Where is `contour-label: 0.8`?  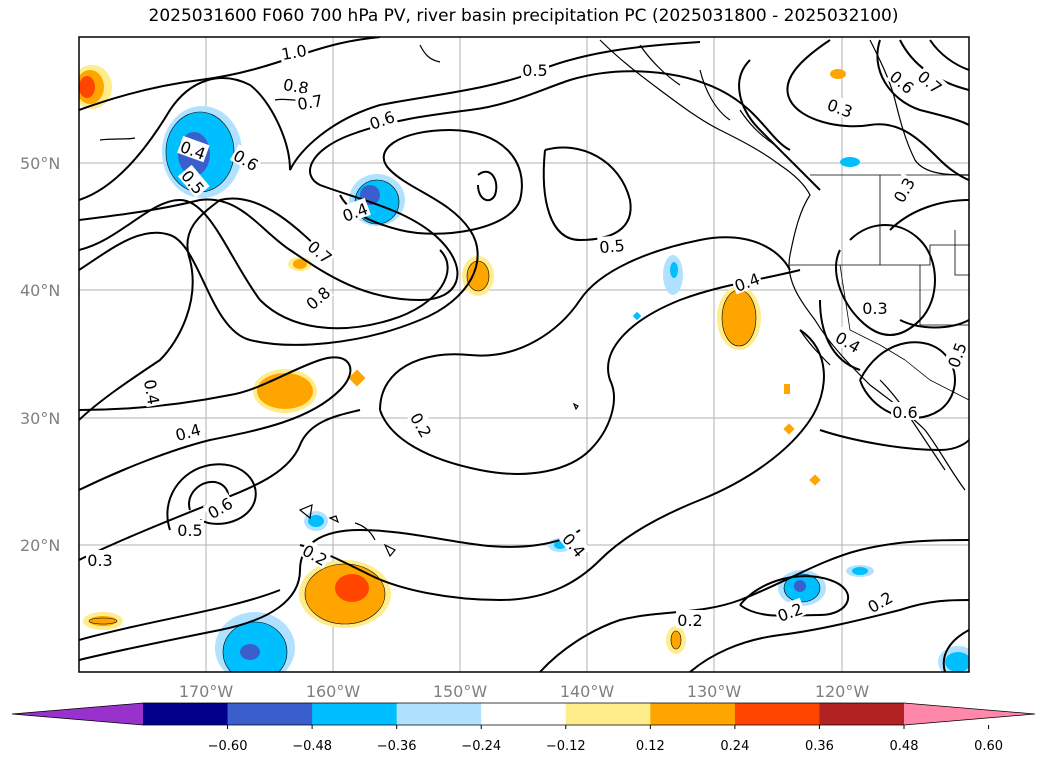
contour-label: 0.8 is located at coordinates (296, 85).